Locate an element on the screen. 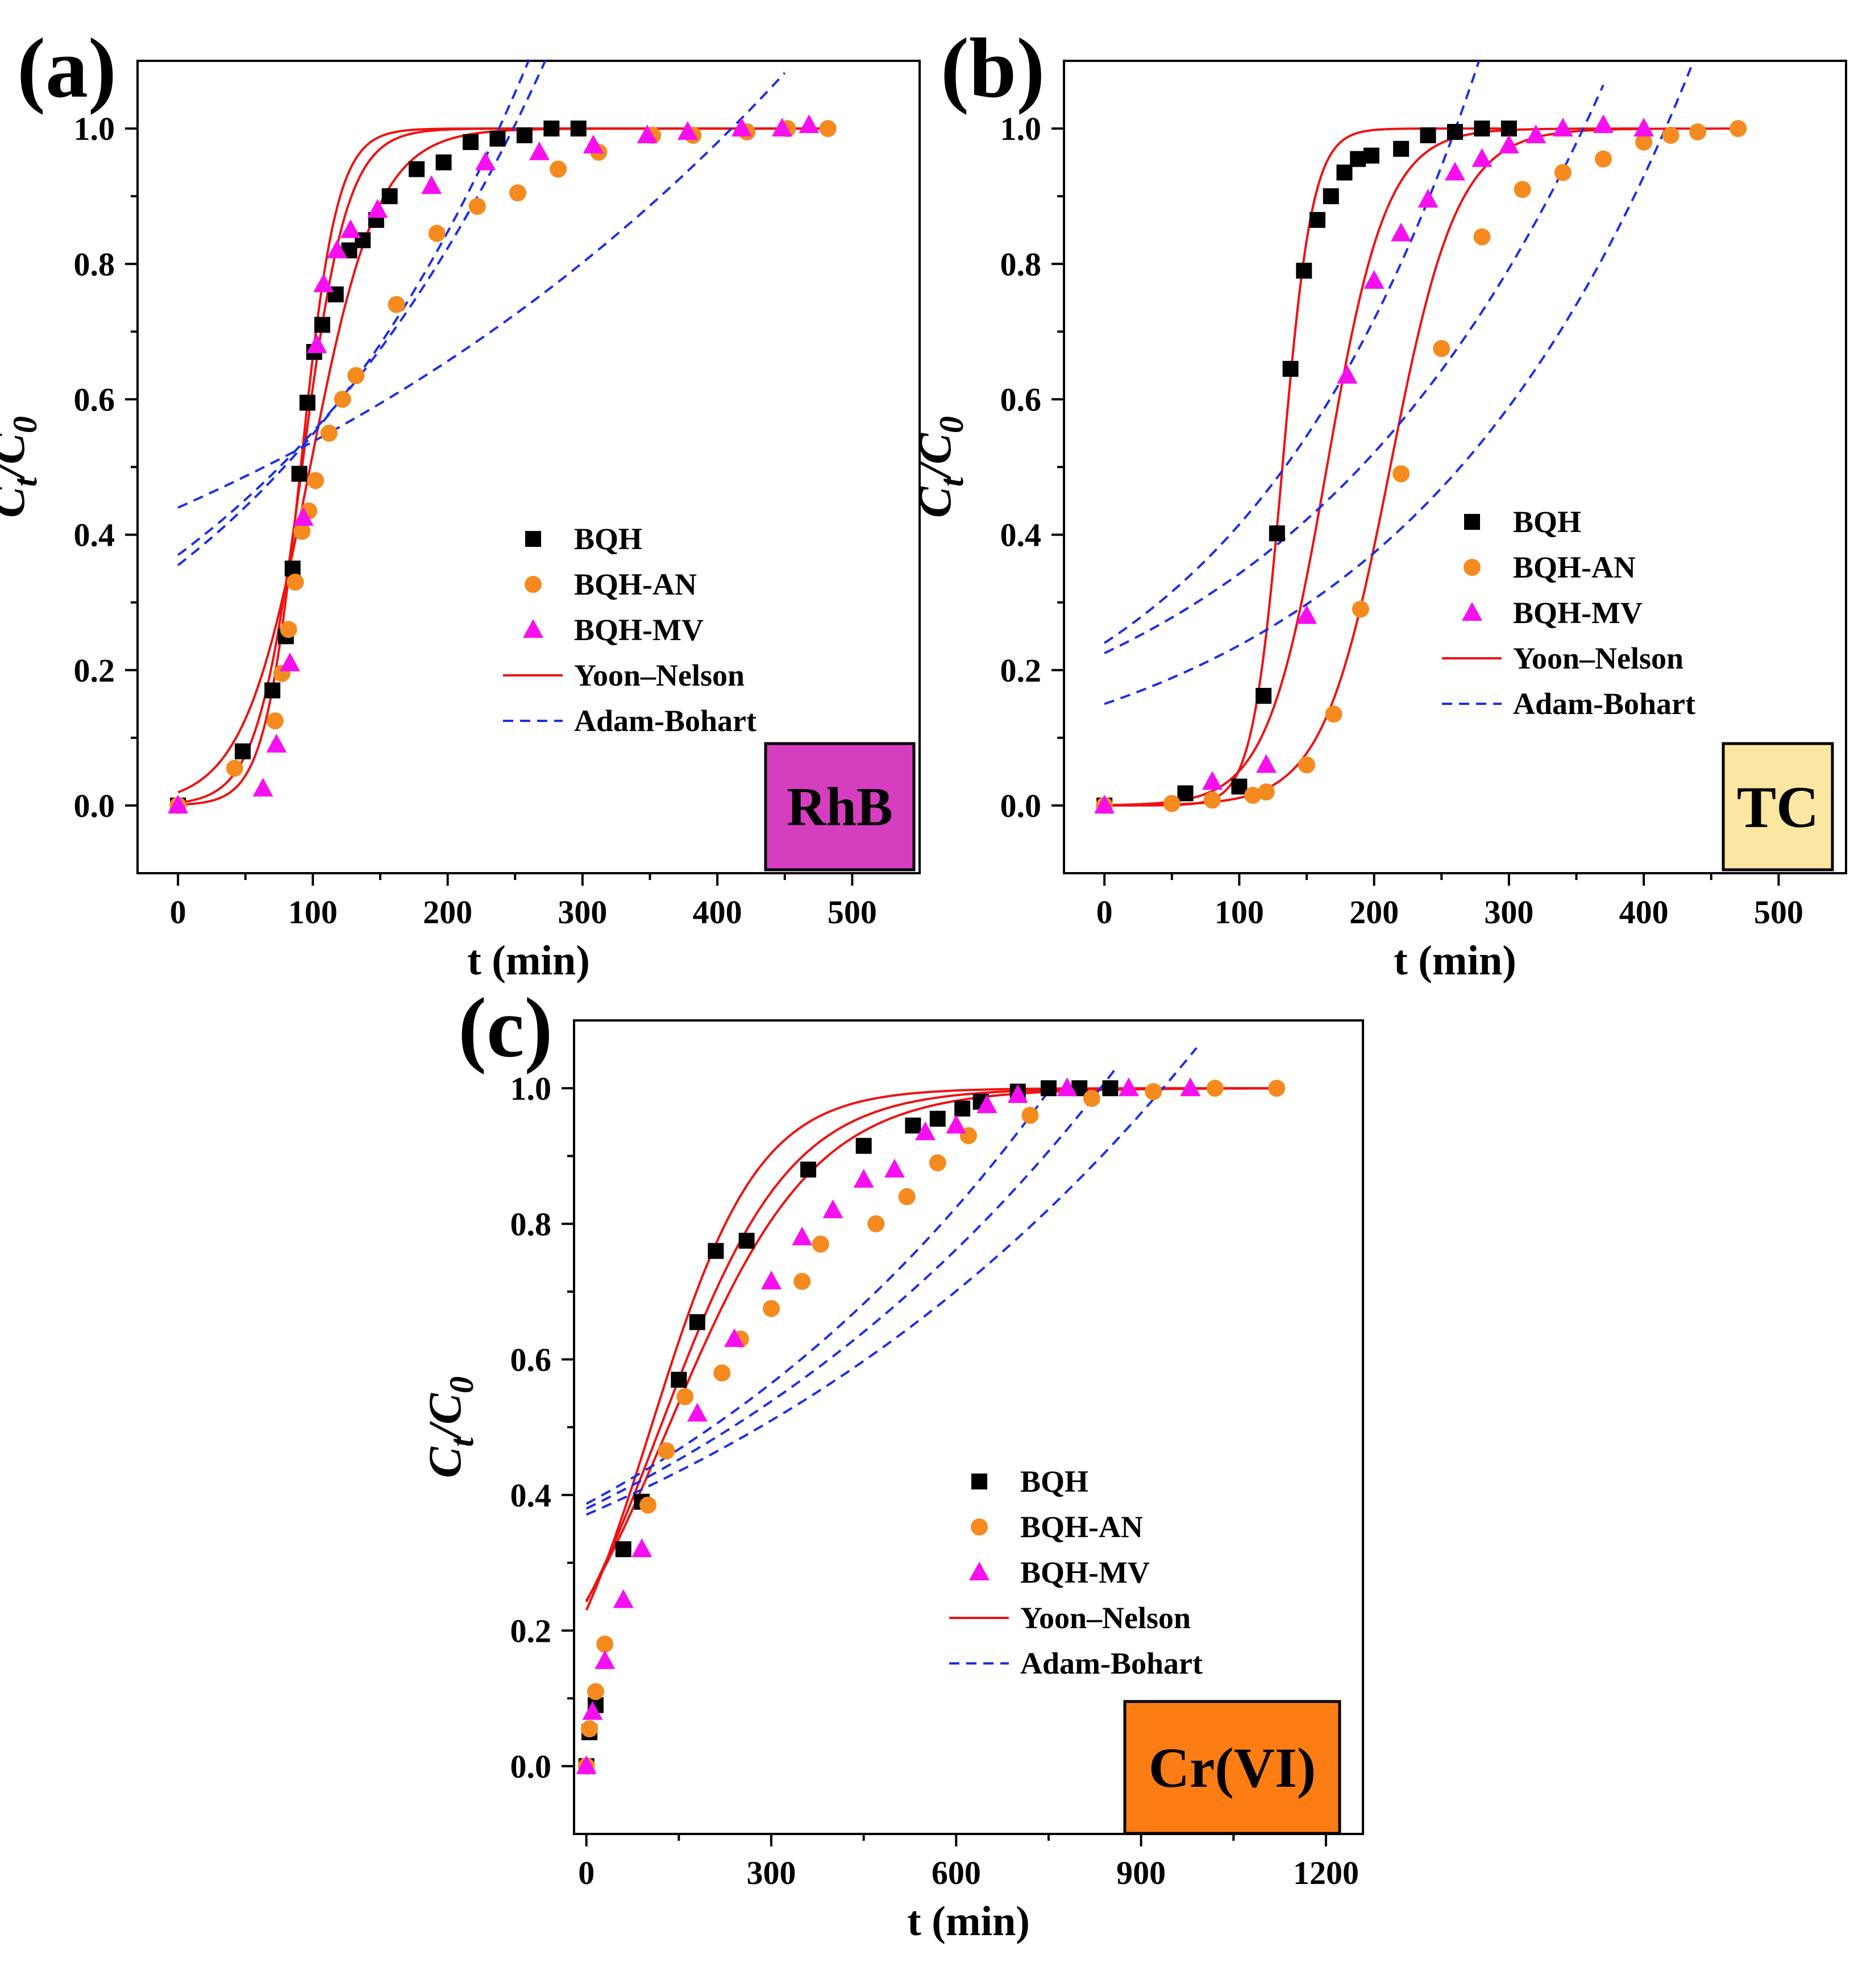 The width and height of the screenshot is (1854, 1988). x-tick-label: 500 is located at coordinates (1778, 912).